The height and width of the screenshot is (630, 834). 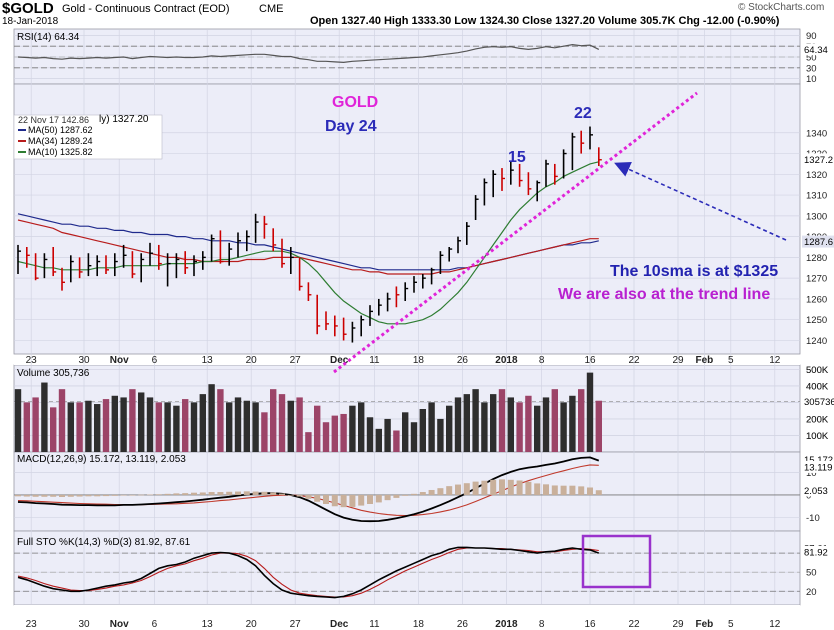 What do you see at coordinates (664, 294) in the screenshot?
I see `annotation-trendline: We are also at the trend line` at bounding box center [664, 294].